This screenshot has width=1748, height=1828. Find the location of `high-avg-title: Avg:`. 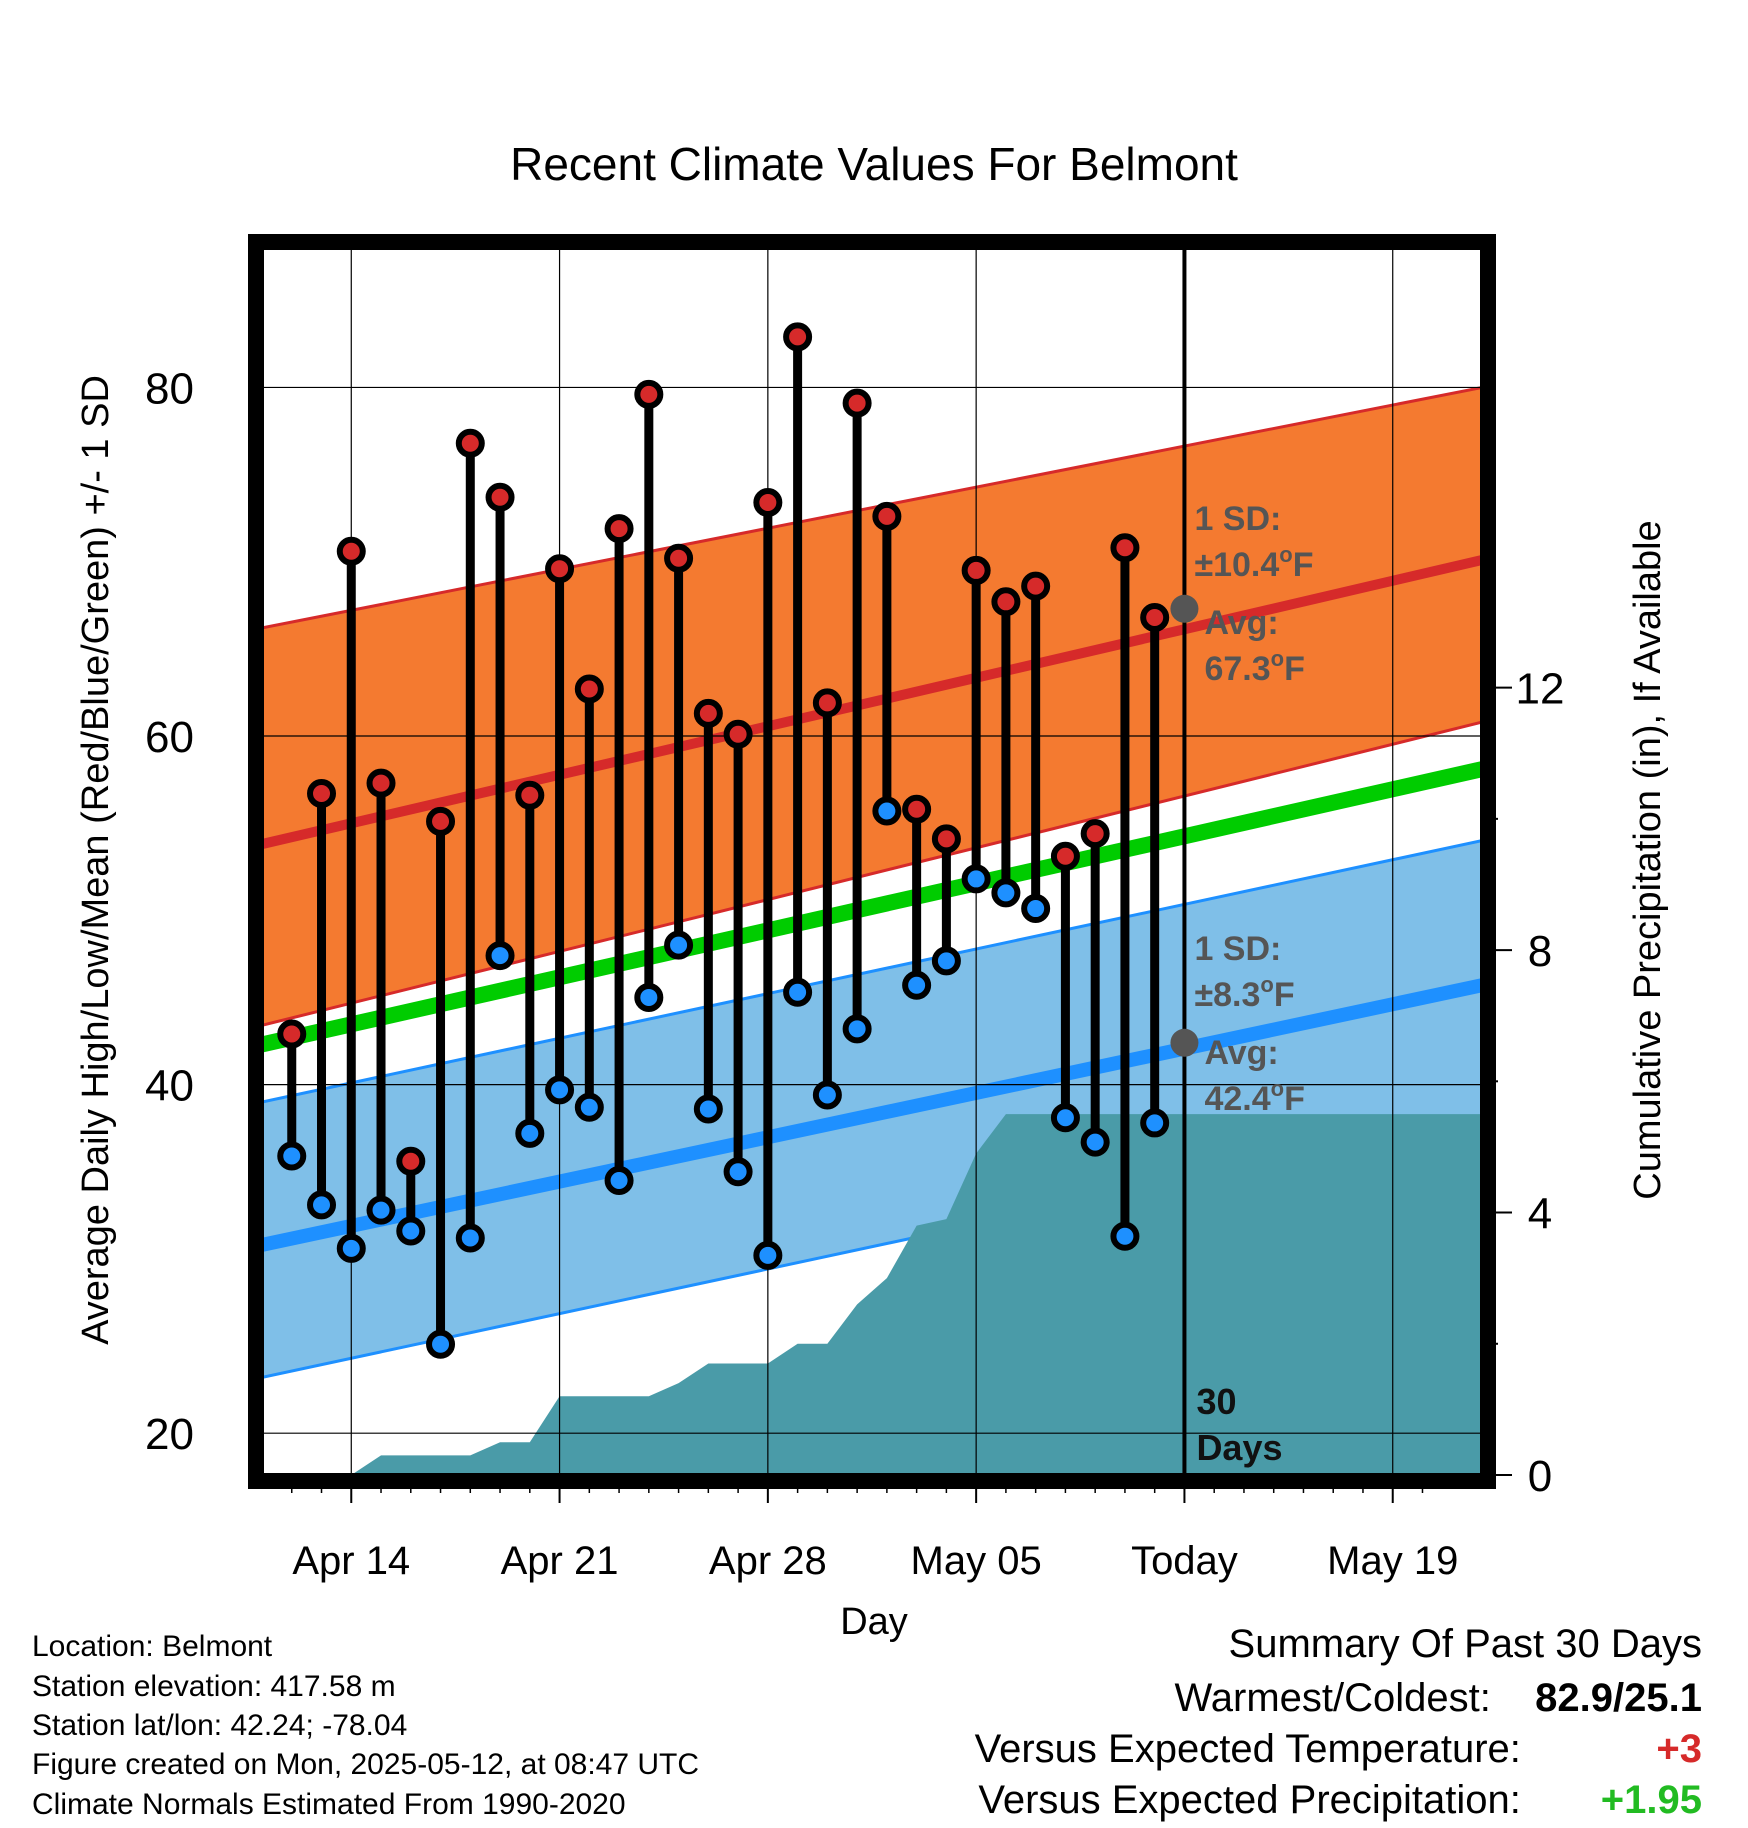

high-avg-title: Avg: is located at coordinates (1241, 623).